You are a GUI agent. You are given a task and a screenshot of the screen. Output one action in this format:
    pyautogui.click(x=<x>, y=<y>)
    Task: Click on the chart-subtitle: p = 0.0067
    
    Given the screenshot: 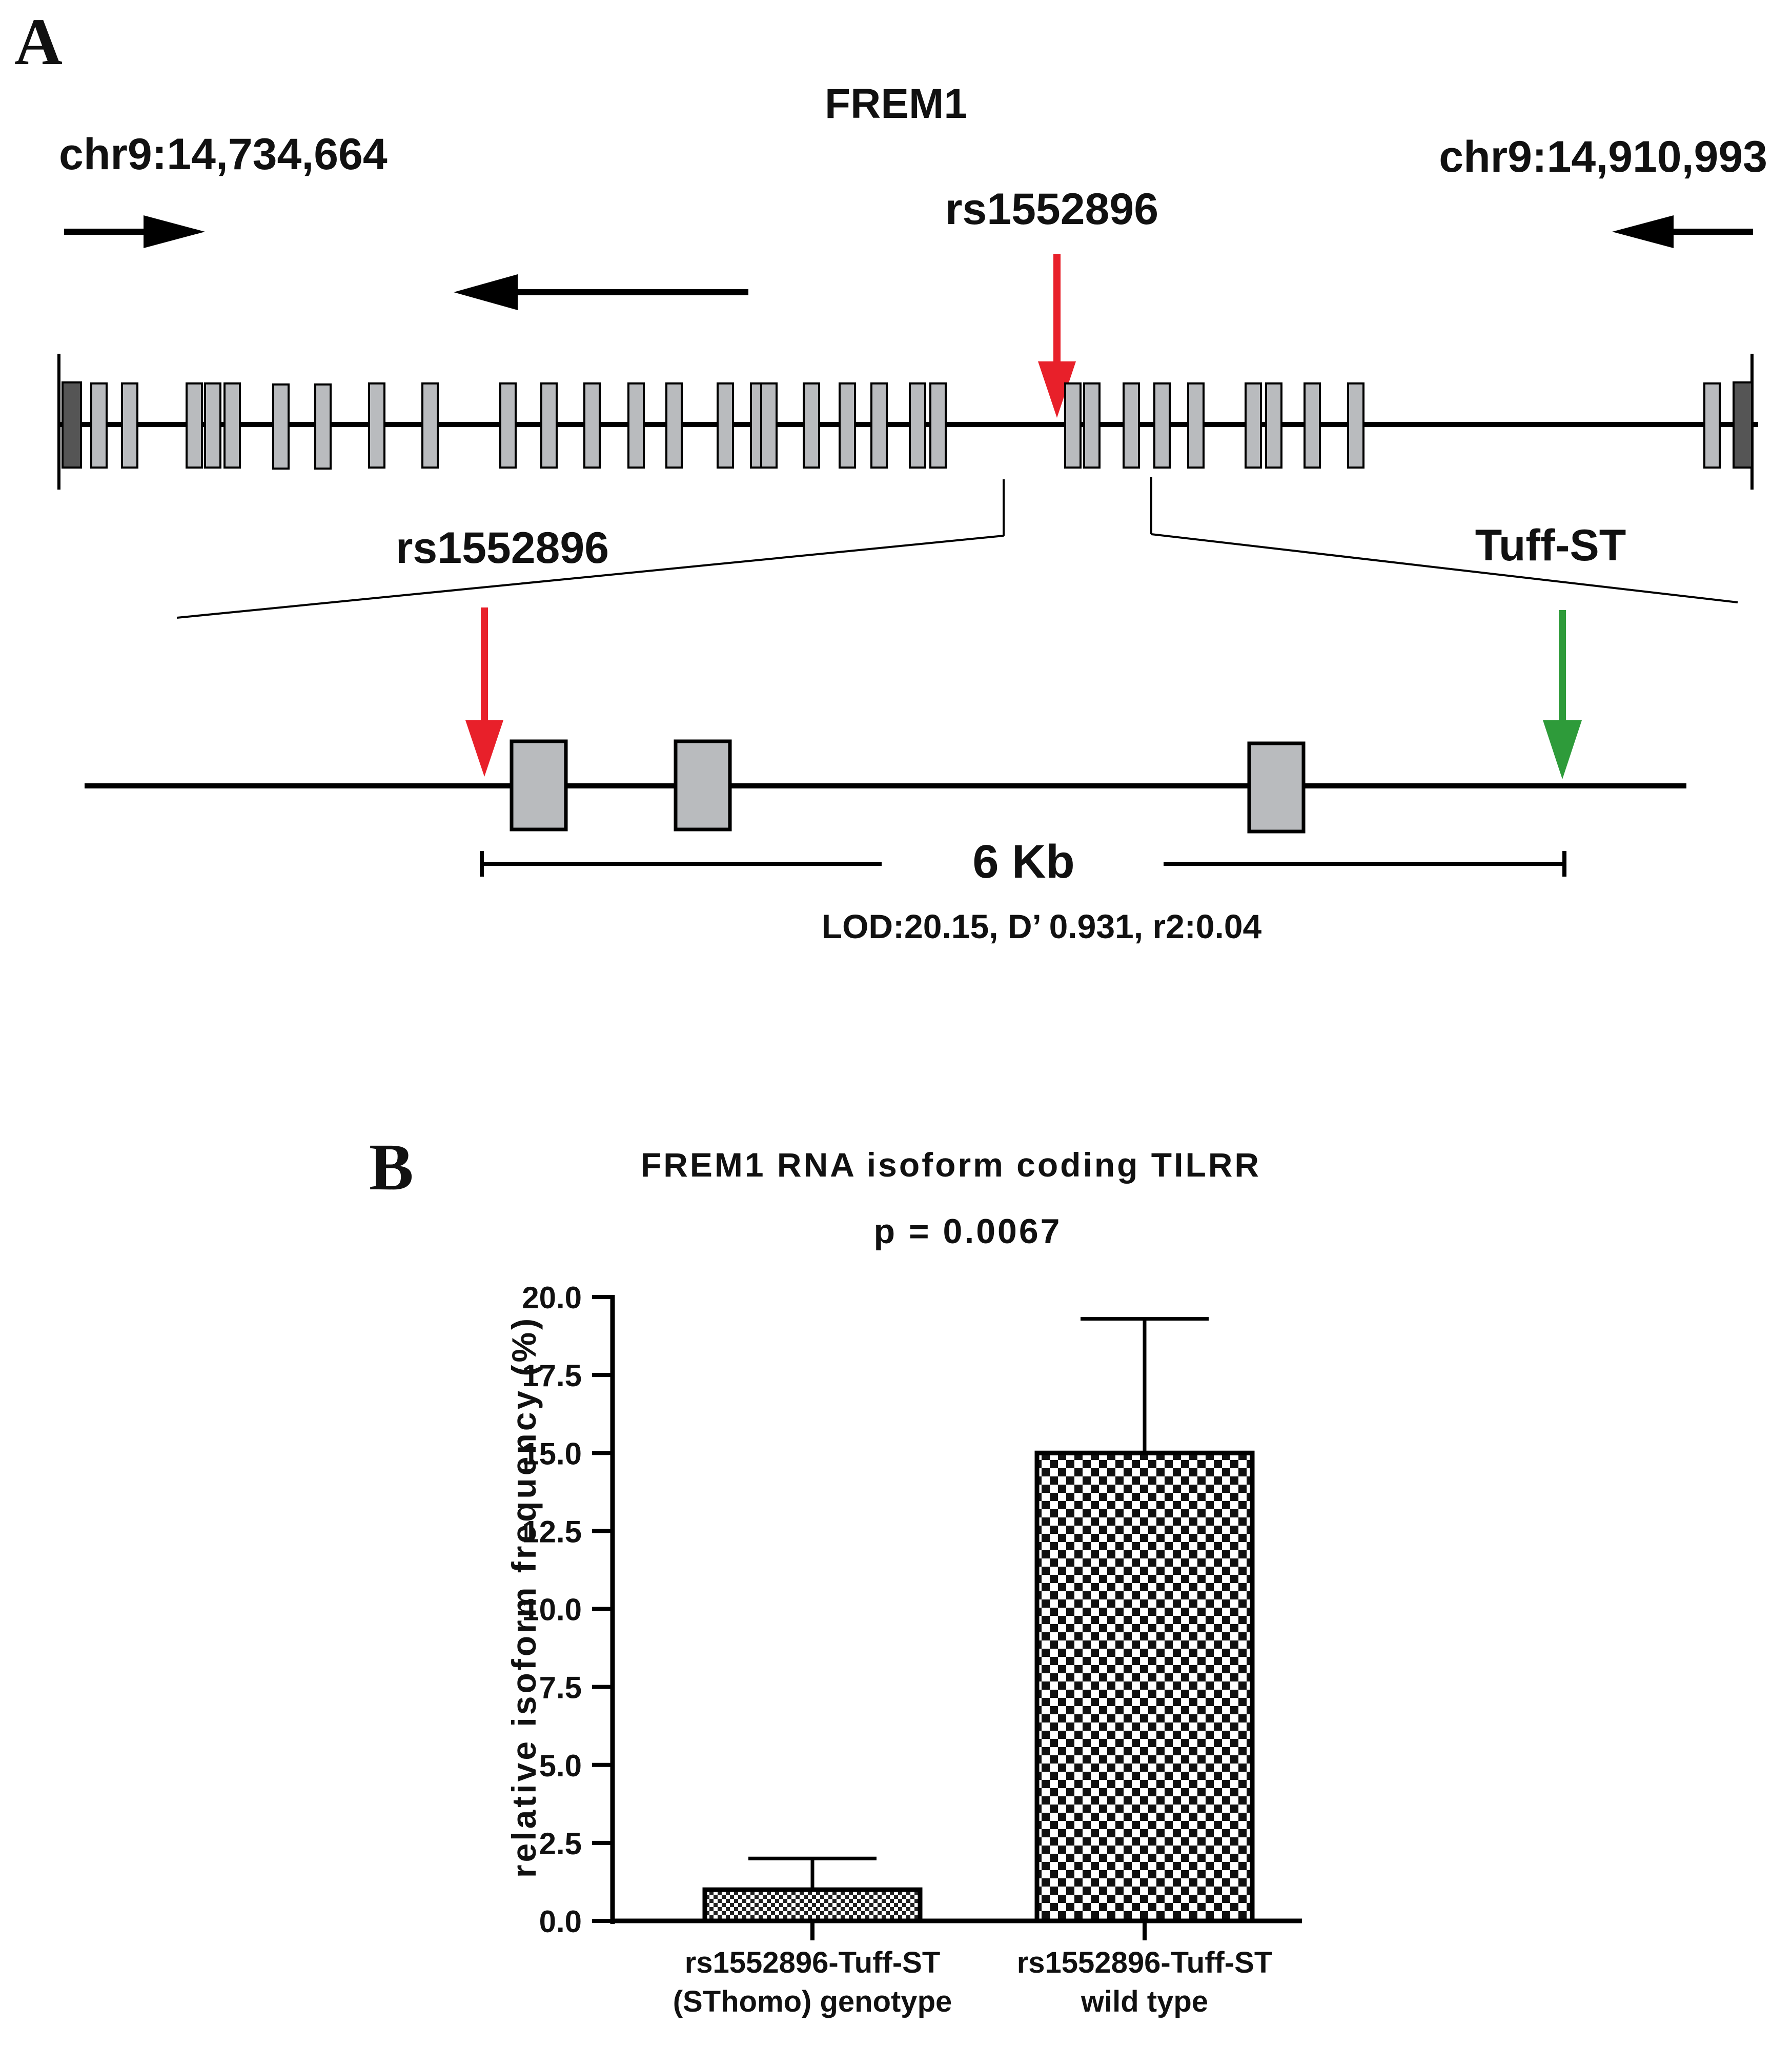 What is the action you would take?
    pyautogui.click(x=968, y=1231)
    